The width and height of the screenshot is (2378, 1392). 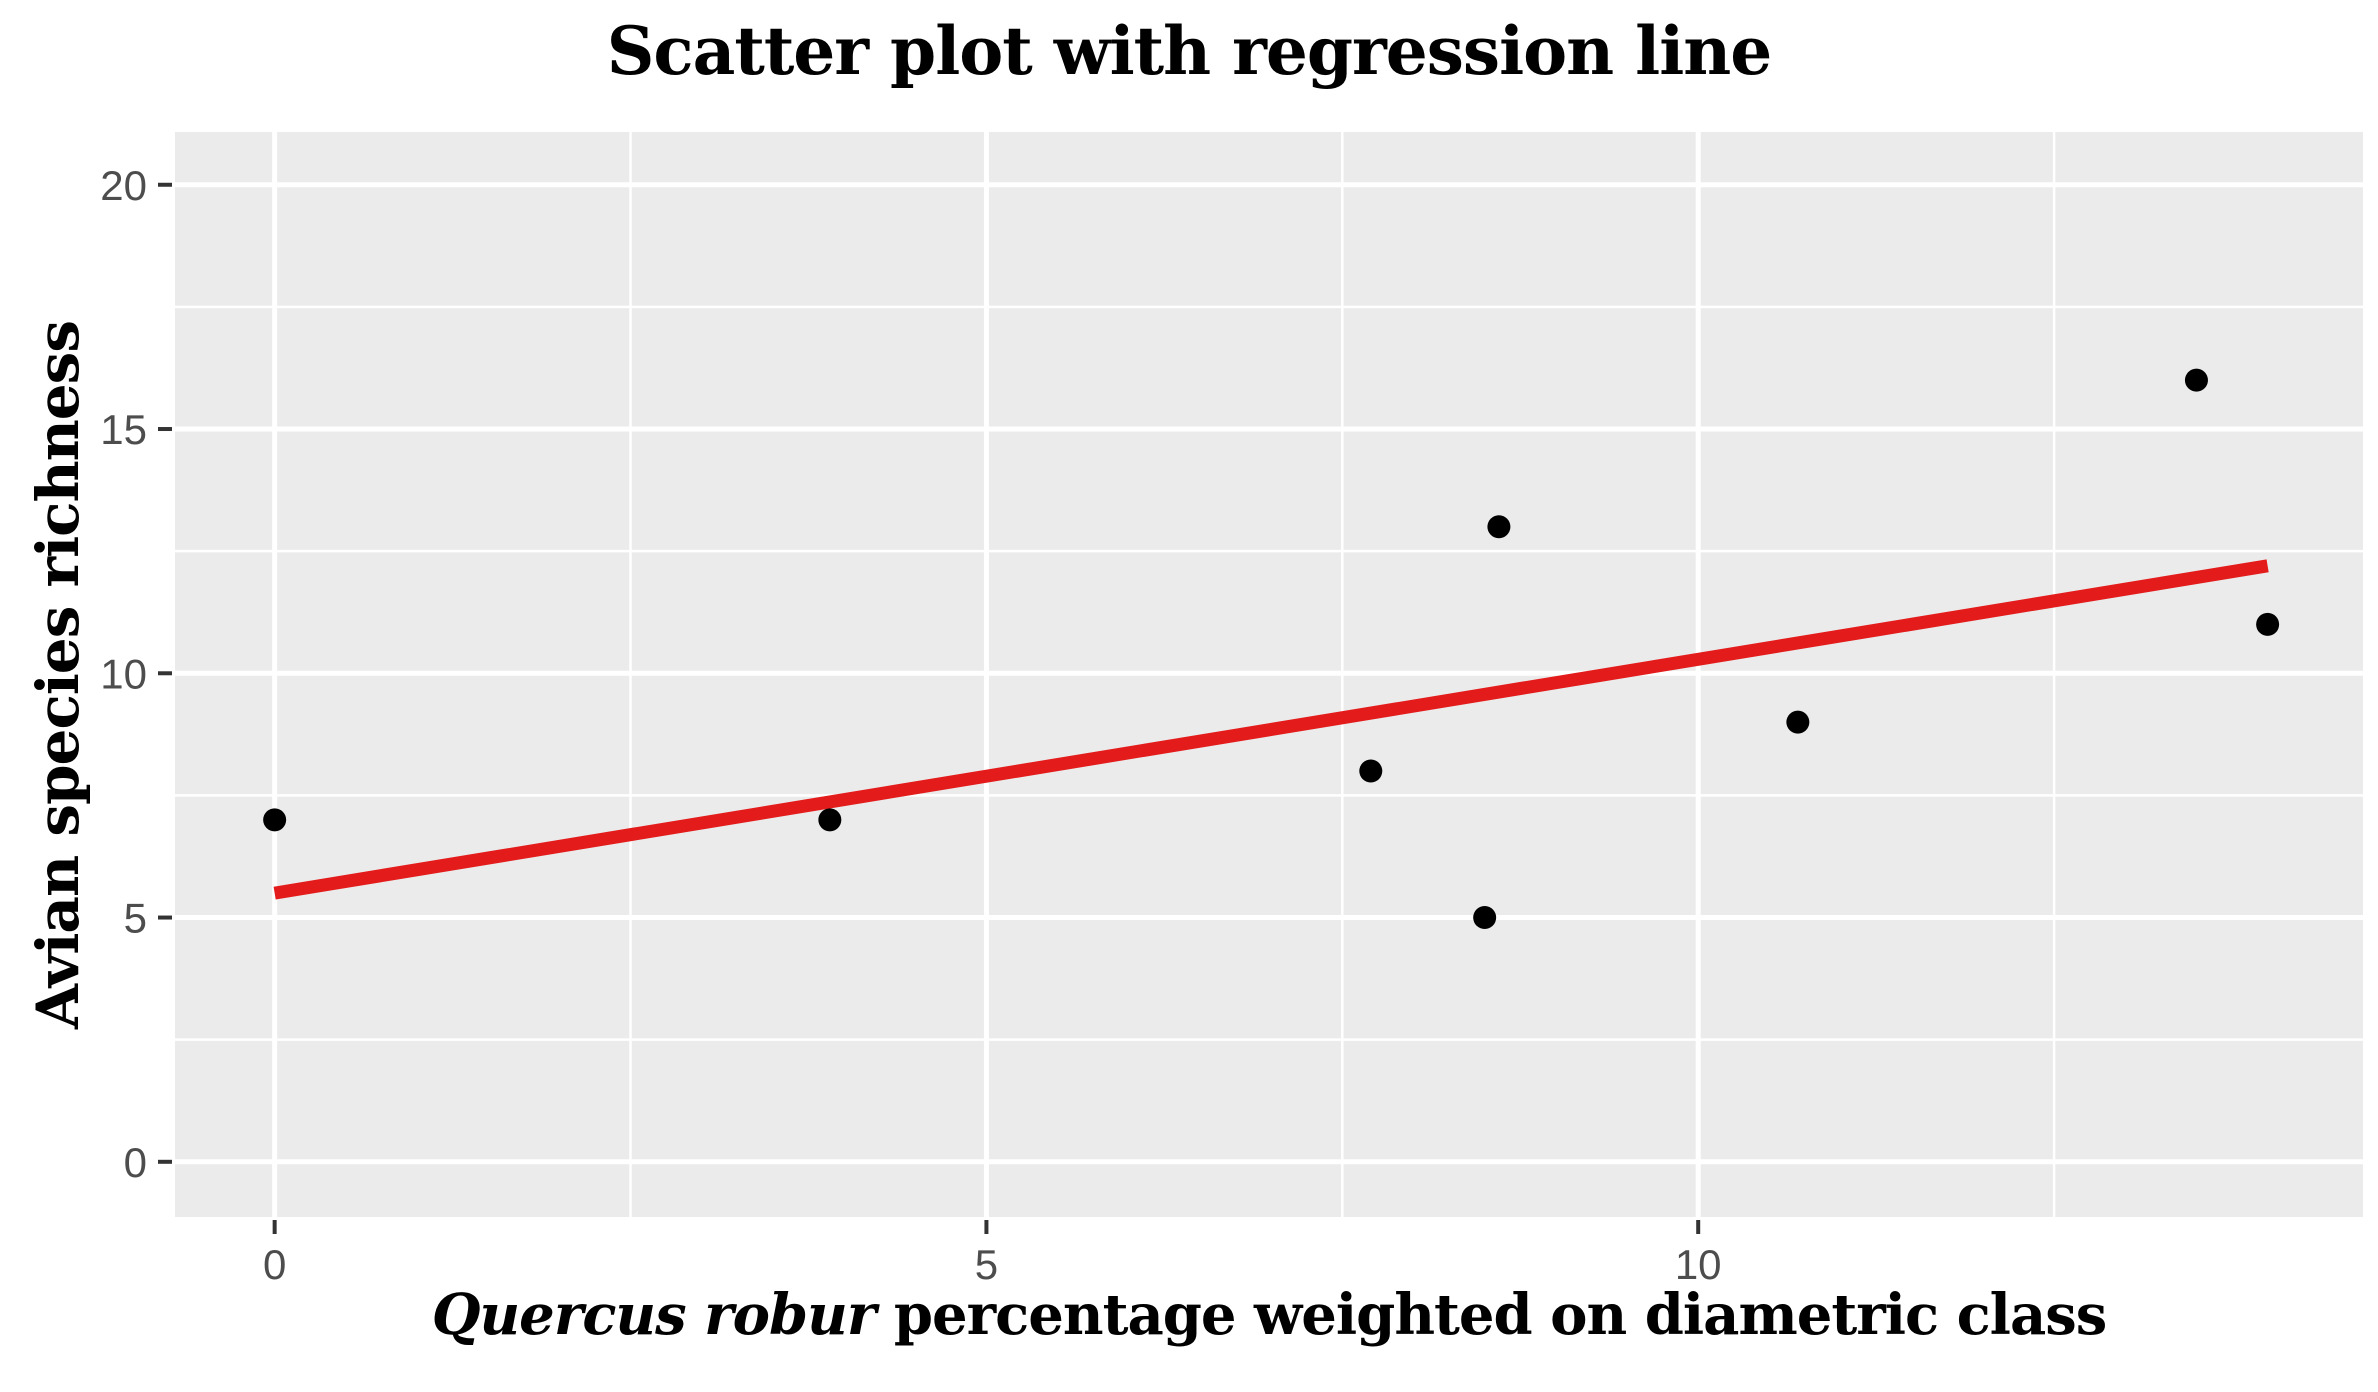 What do you see at coordinates (1189, 51) in the screenshot?
I see `plot-title: Scatter plot with regression line` at bounding box center [1189, 51].